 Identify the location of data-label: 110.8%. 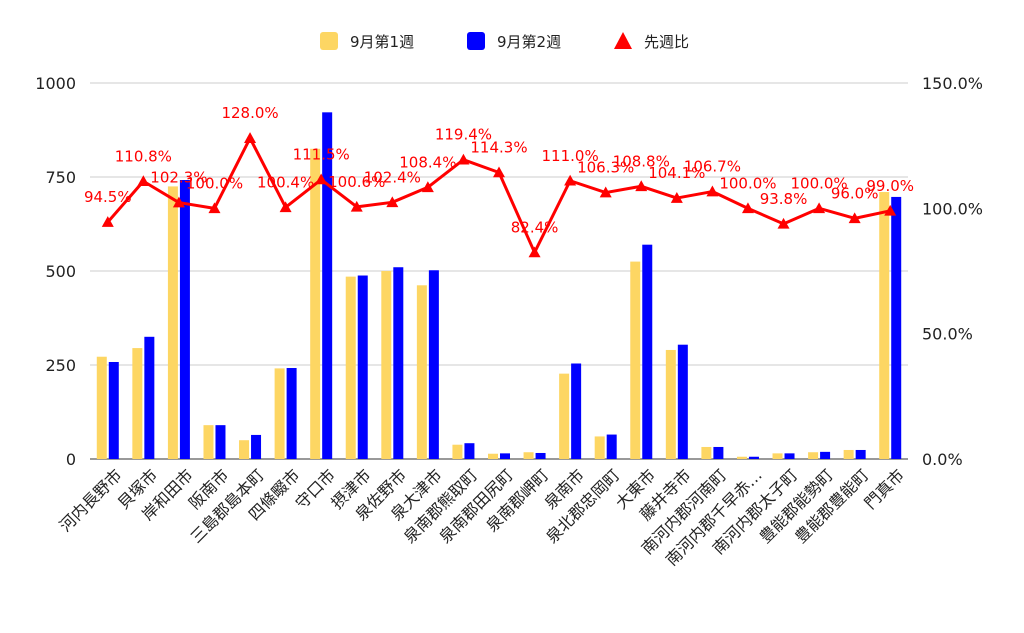
(143, 156).